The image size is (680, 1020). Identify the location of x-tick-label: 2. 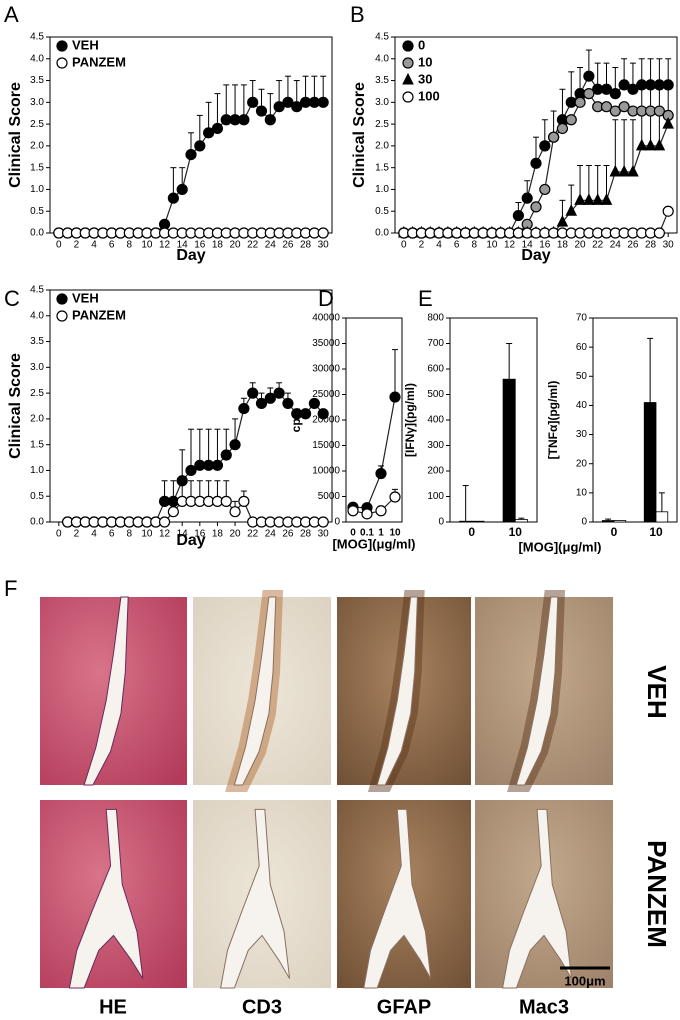
(77, 534).